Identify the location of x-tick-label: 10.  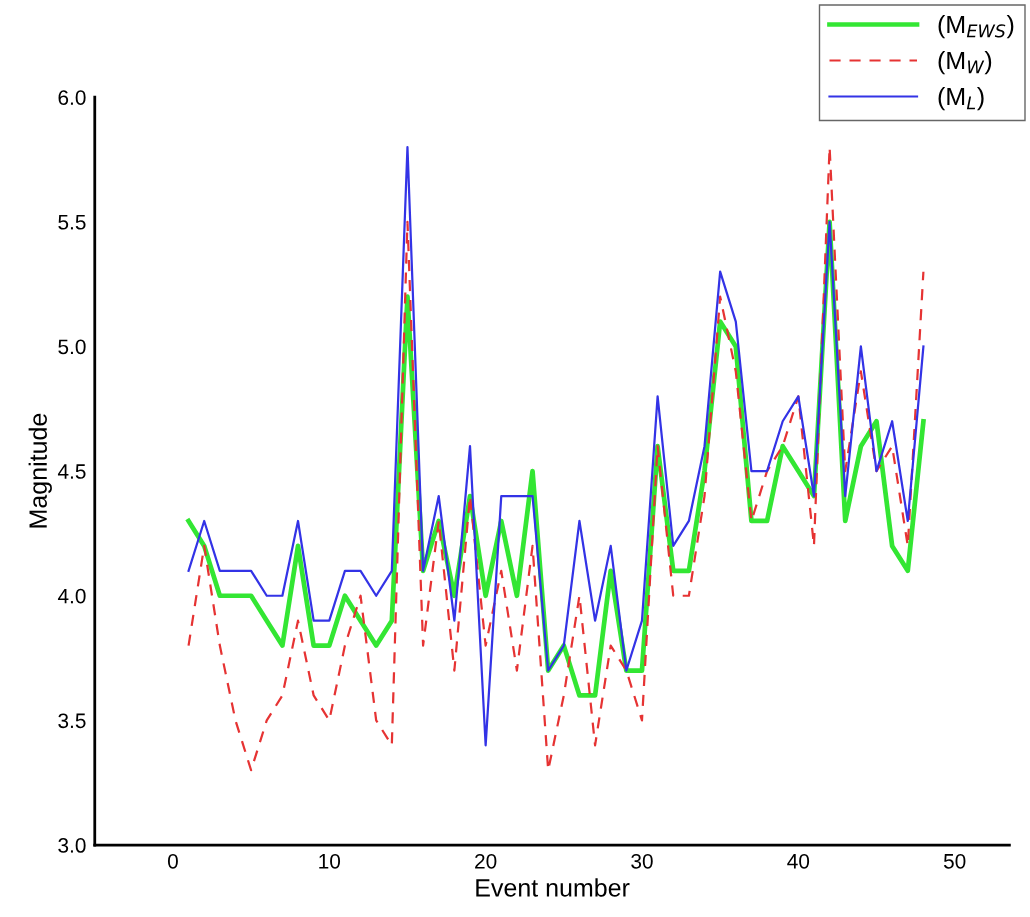
(330, 861).